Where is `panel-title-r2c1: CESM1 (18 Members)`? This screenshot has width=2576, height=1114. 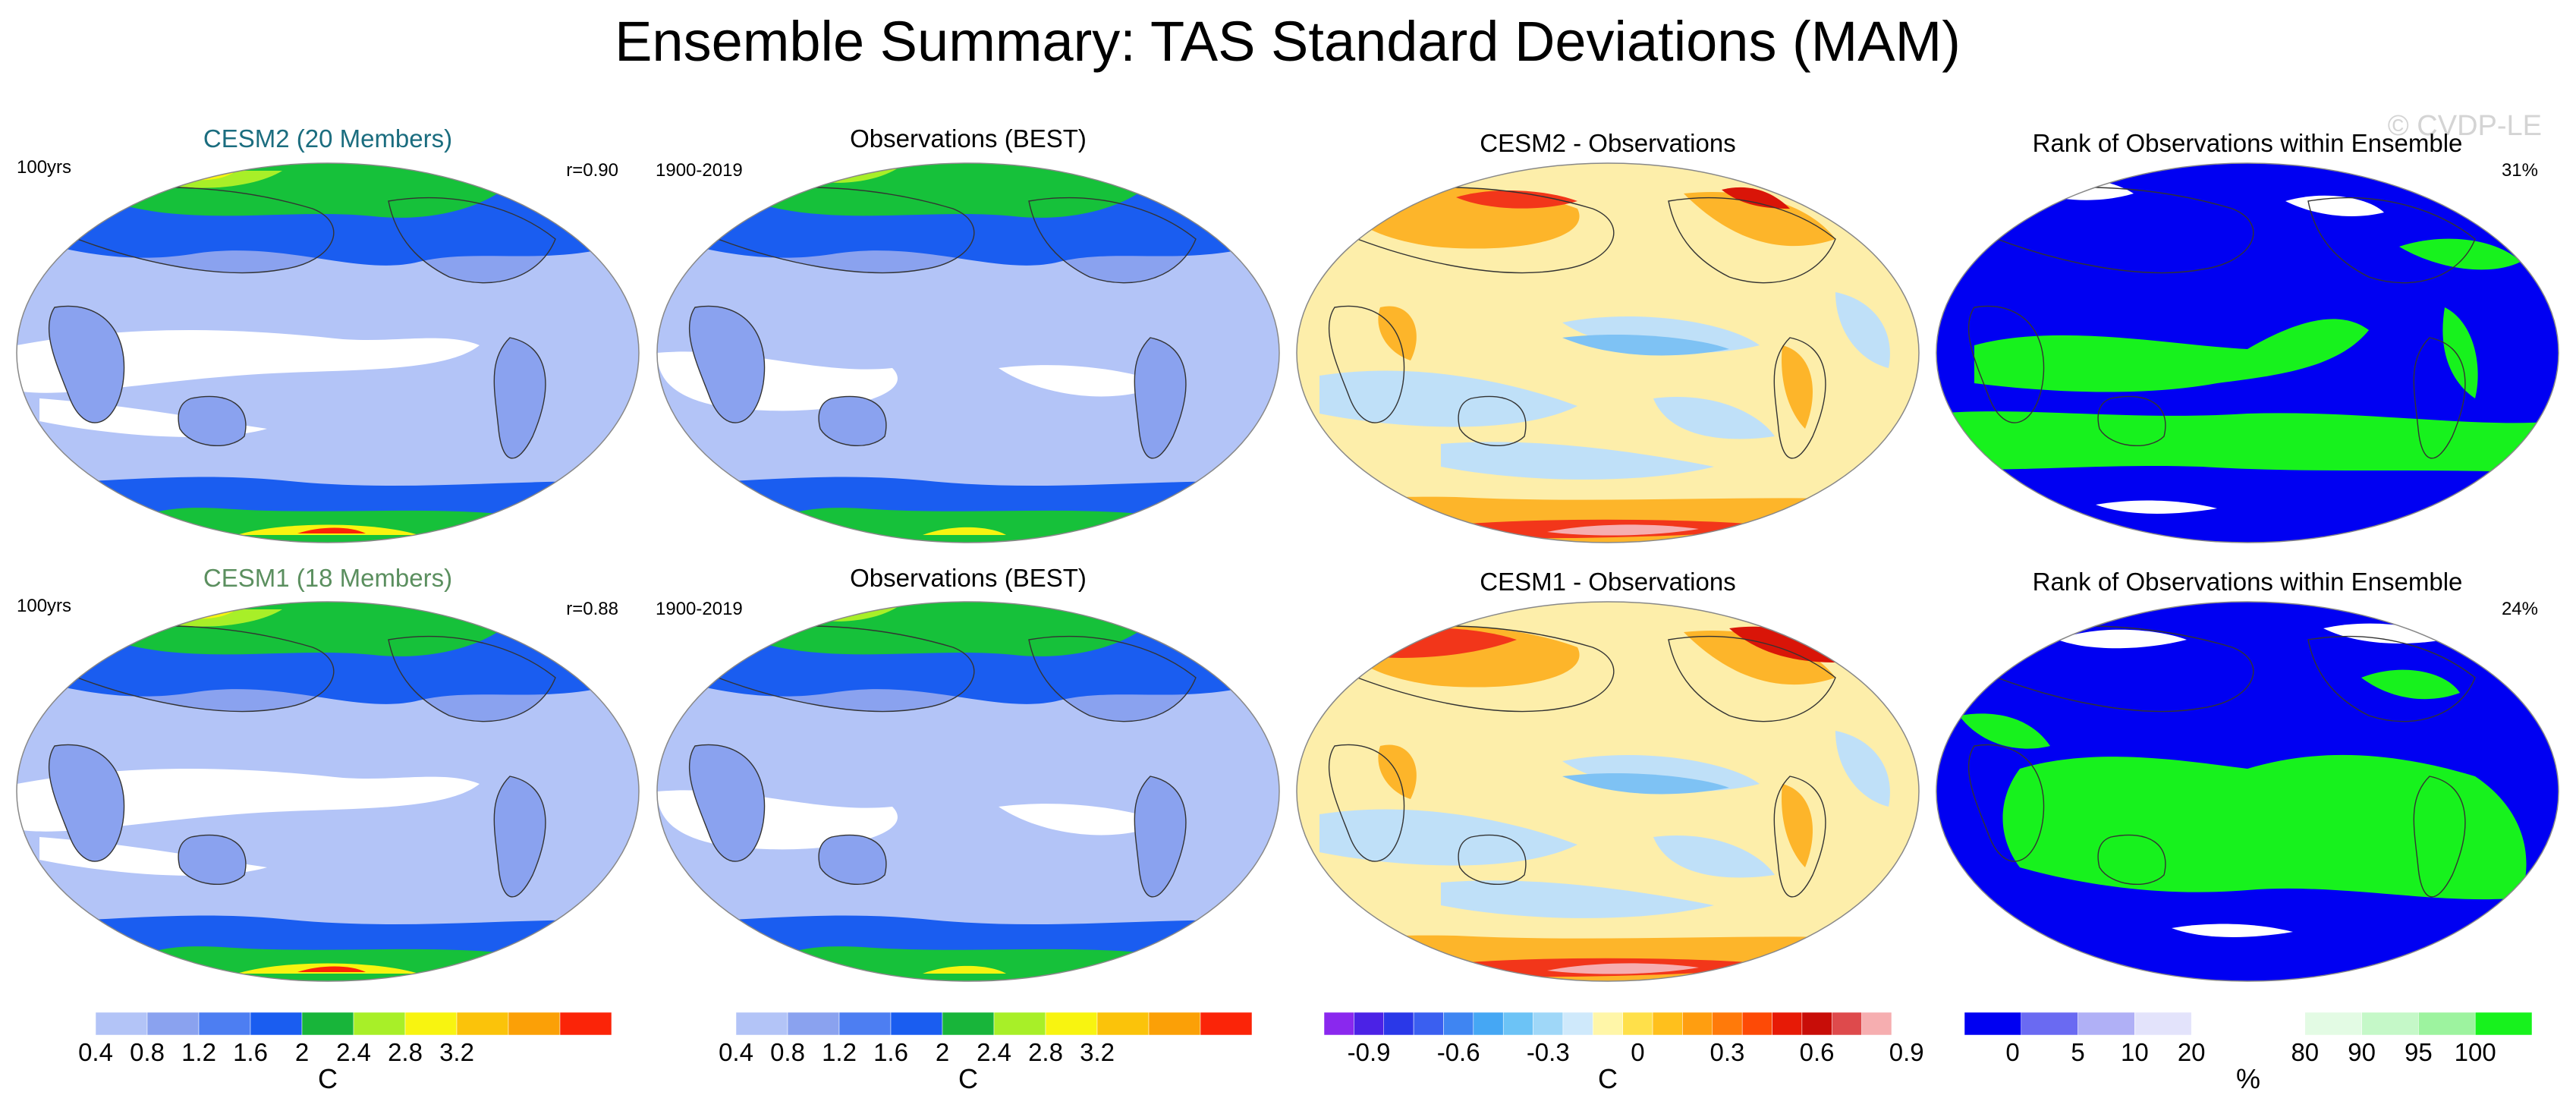 panel-title-r2c1: CESM1 (18 Members) is located at coordinates (327, 578).